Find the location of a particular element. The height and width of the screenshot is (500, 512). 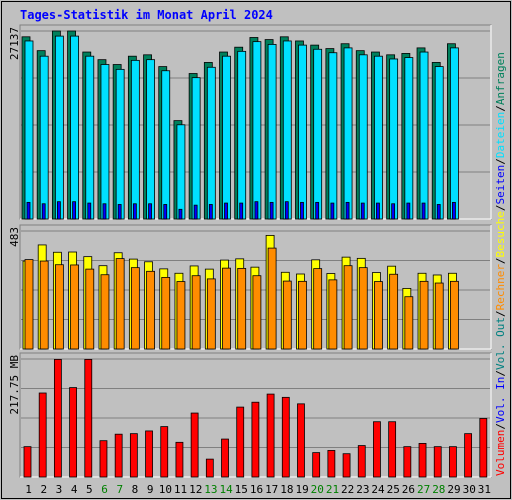

x-tick-label-day-17: 17 is located at coordinates (271, 489).